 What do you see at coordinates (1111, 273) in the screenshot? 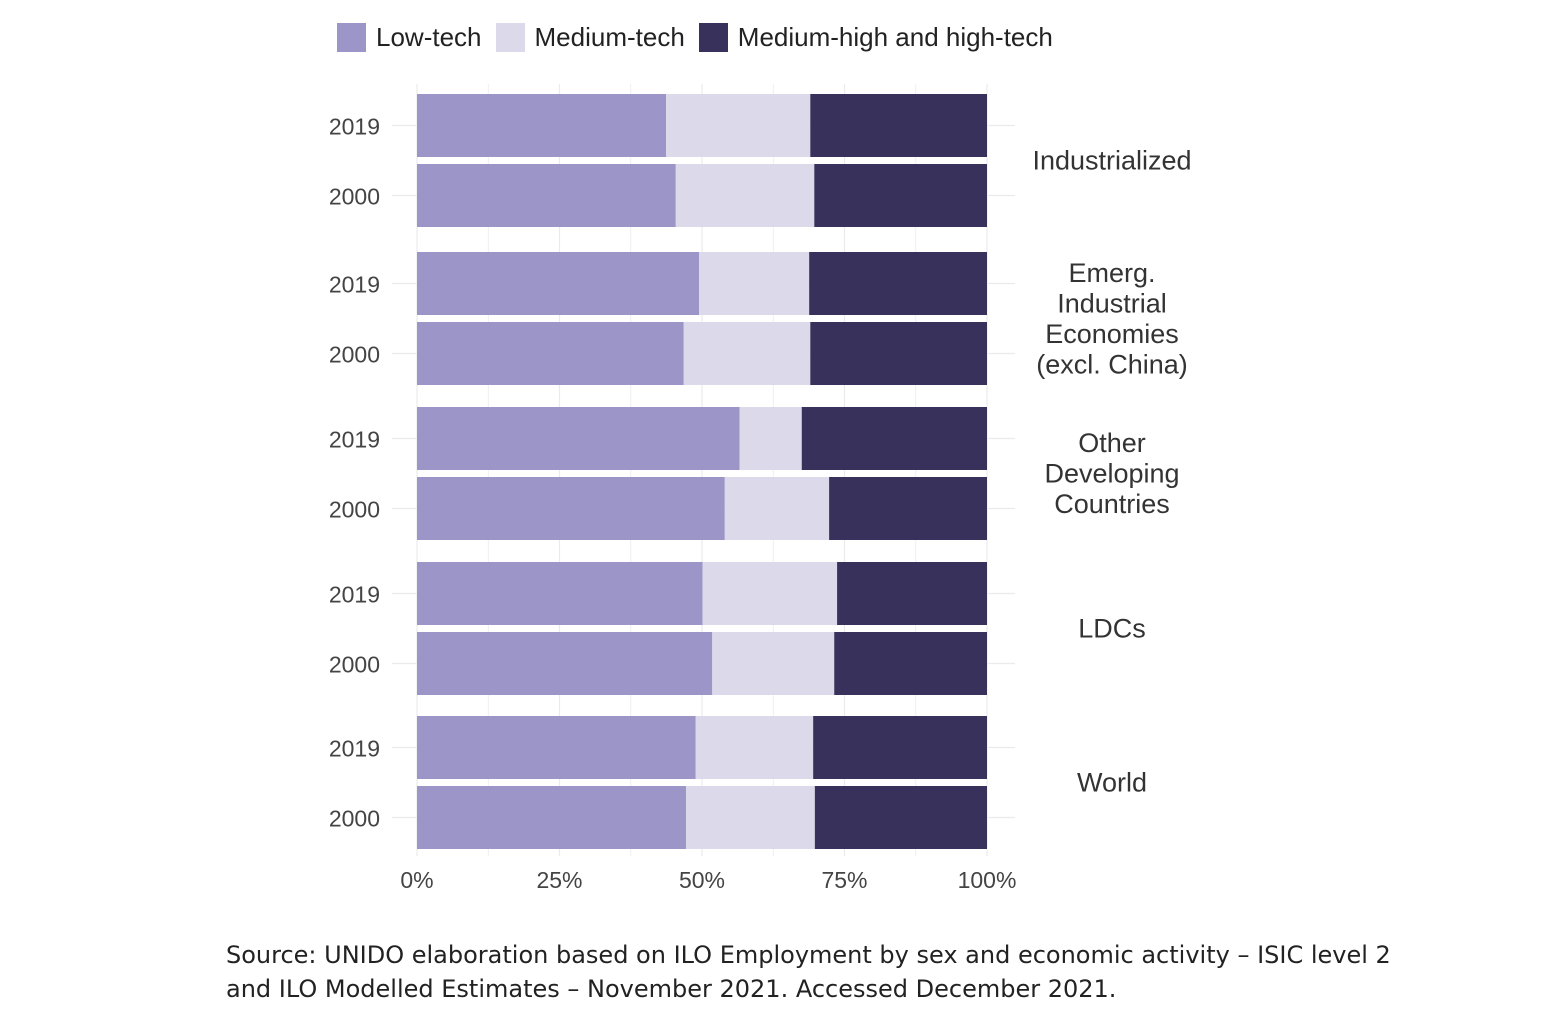
I see `group-label: Emerg.` at bounding box center [1111, 273].